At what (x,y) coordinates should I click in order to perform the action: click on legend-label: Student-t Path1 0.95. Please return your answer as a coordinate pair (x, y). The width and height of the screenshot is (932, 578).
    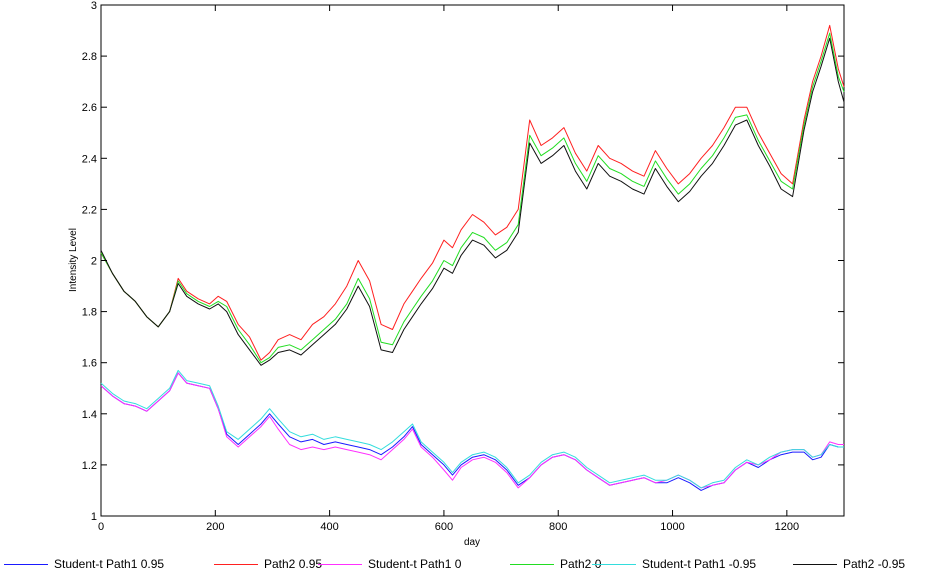
    Looking at the image, I should click on (109, 564).